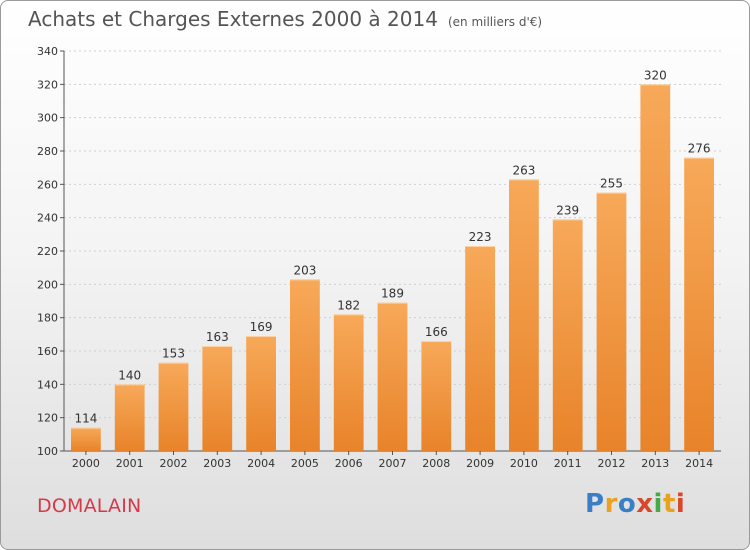 This screenshot has height=550, width=750. Describe the element at coordinates (47, 51) in the screenshot. I see `y-tick-label: 340` at that location.